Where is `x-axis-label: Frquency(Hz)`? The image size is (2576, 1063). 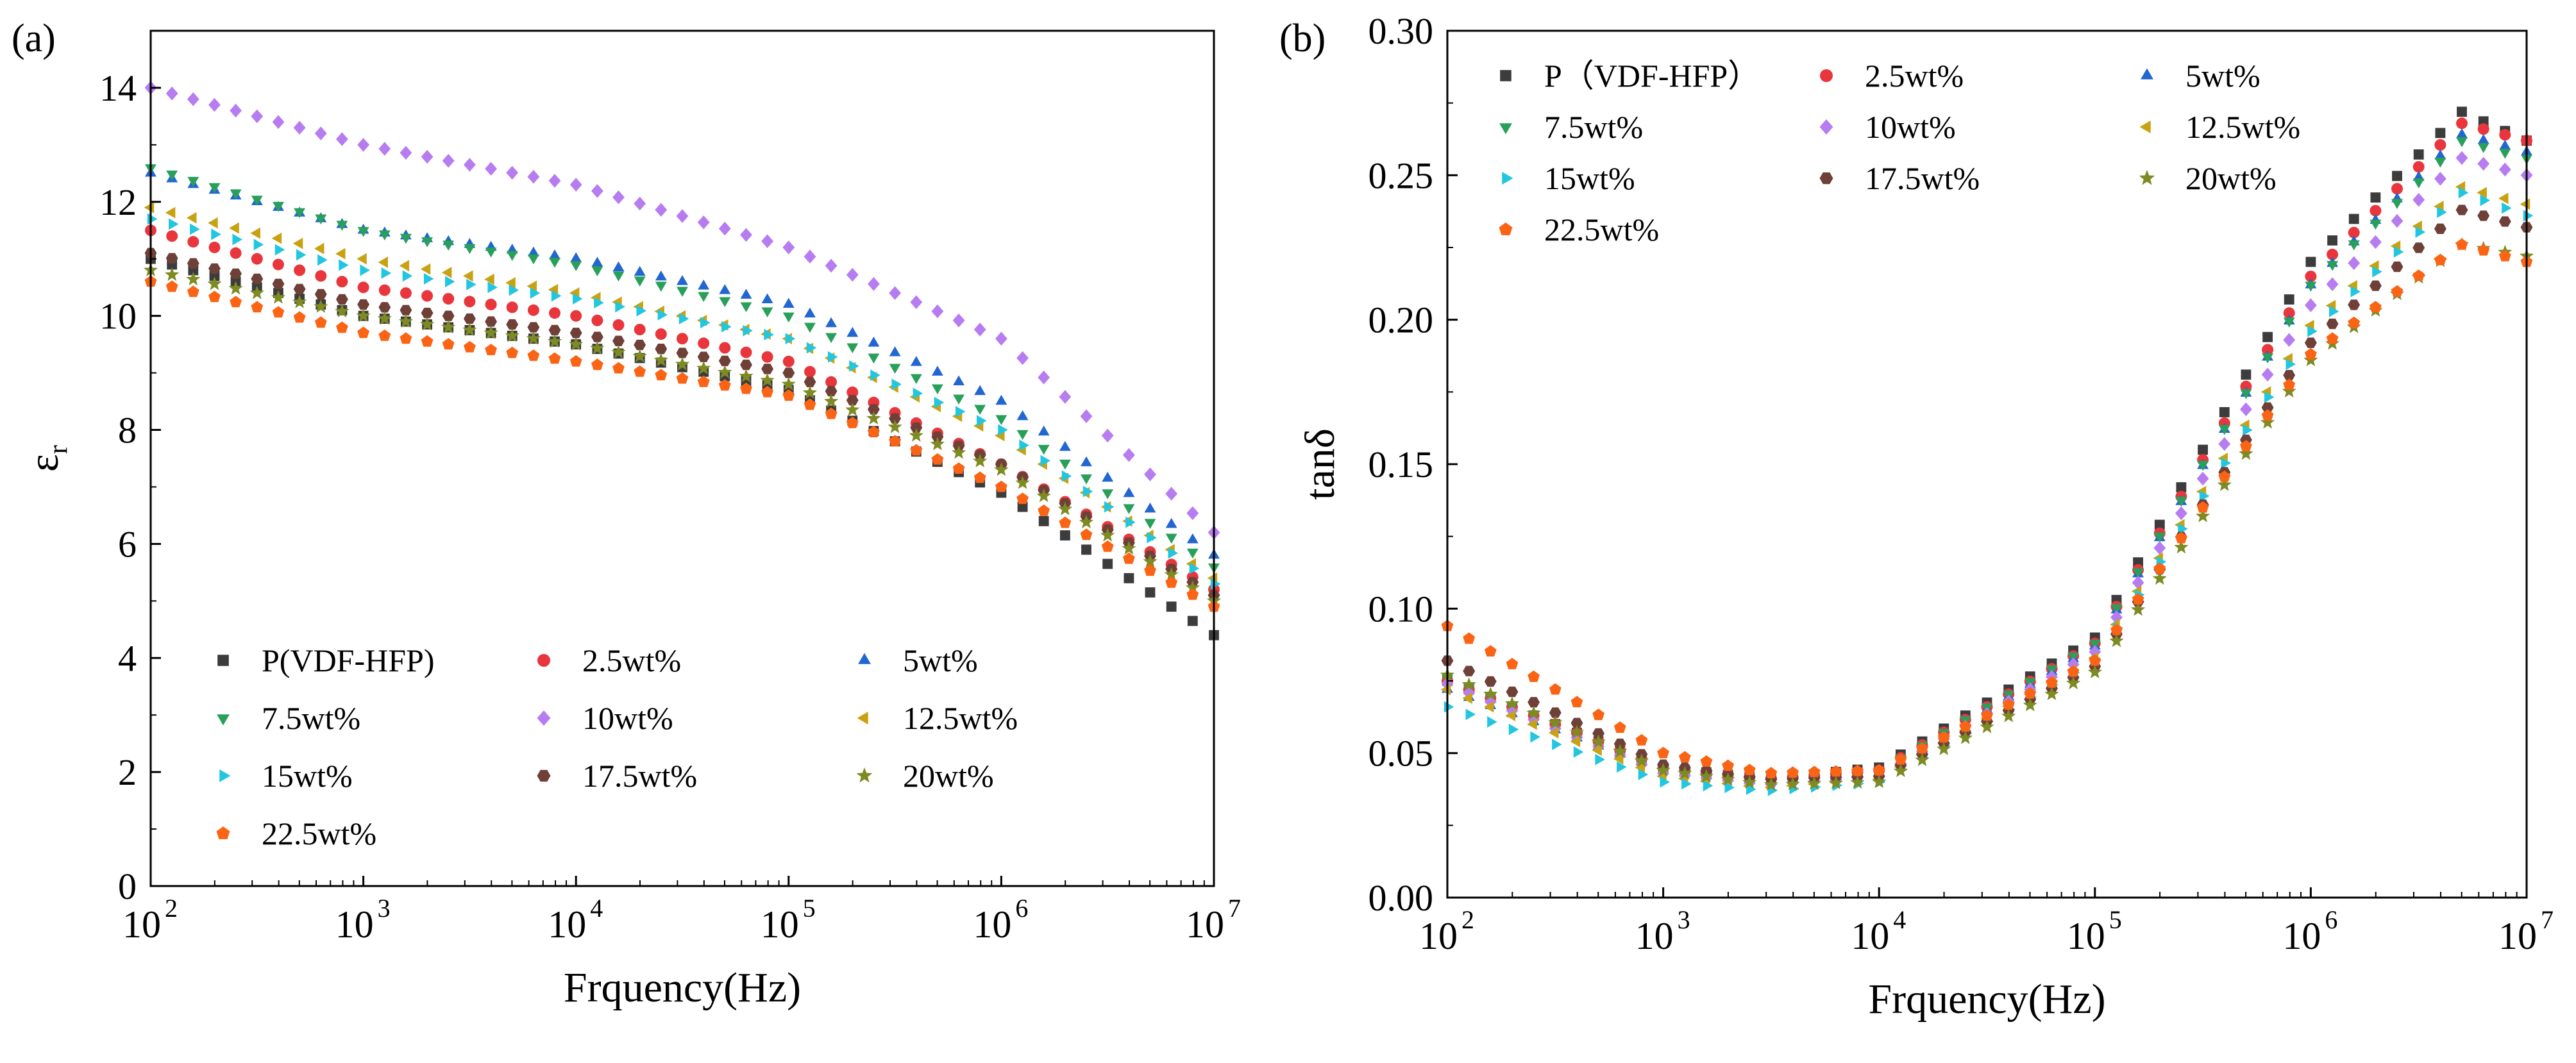
x-axis-label: Frquency(Hz) is located at coordinates (1986, 999).